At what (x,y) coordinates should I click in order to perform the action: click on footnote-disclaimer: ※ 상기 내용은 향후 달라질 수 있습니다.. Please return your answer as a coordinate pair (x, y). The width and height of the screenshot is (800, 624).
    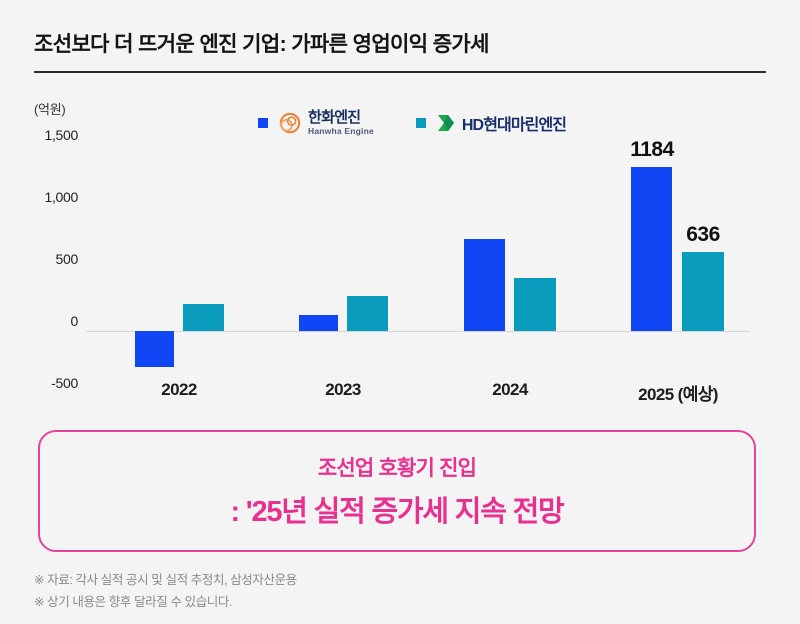
    Looking at the image, I should click on (133, 601).